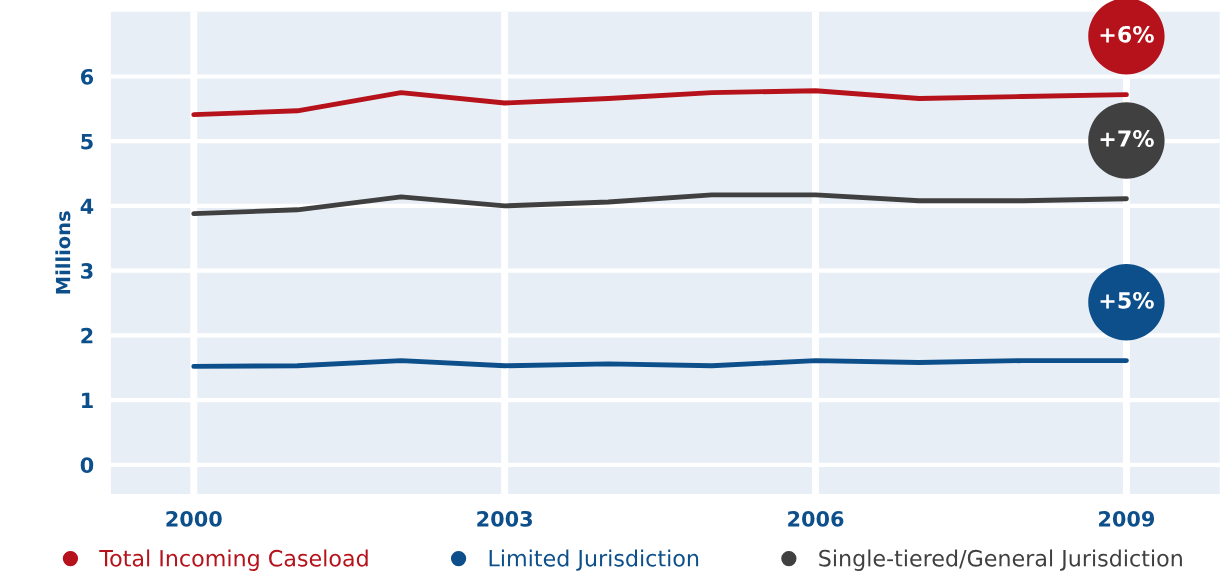  I want to click on annotation: +6%, so click(1127, 34).